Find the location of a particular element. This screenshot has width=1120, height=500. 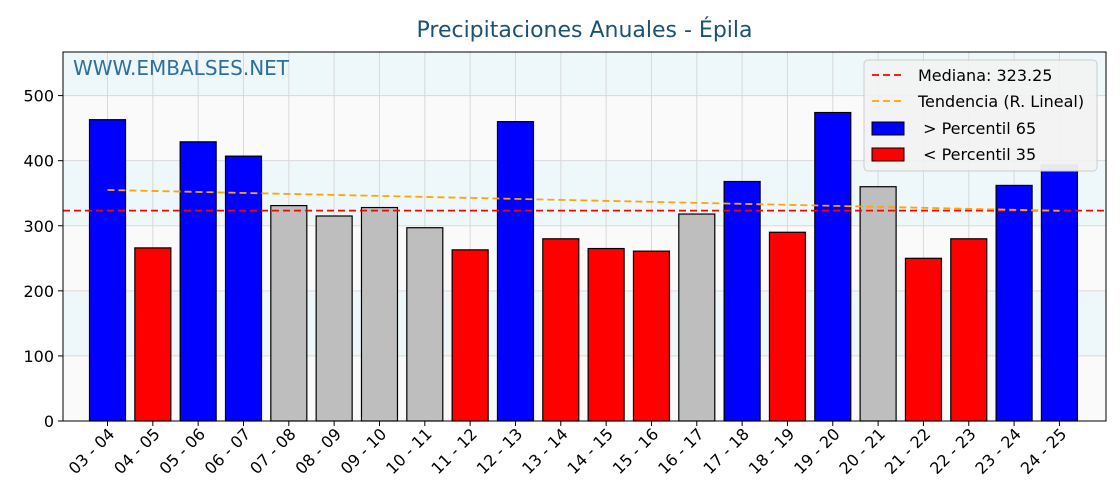

x-tick-label: 21 - 22 is located at coordinates (908, 451).